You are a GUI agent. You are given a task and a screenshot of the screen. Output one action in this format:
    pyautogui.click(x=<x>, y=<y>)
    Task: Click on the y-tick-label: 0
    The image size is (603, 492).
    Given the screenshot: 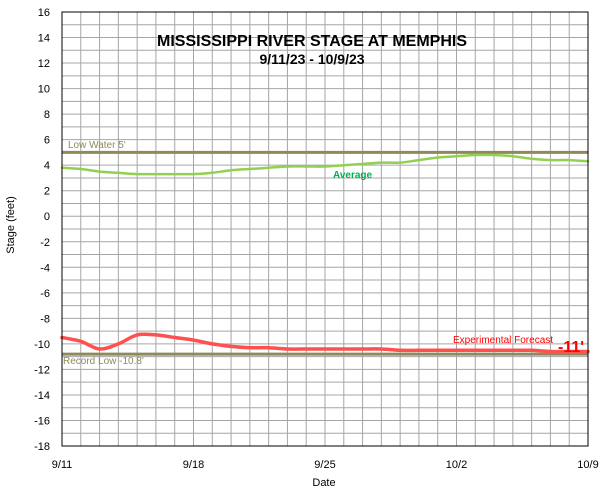 What is the action you would take?
    pyautogui.click(x=47, y=217)
    